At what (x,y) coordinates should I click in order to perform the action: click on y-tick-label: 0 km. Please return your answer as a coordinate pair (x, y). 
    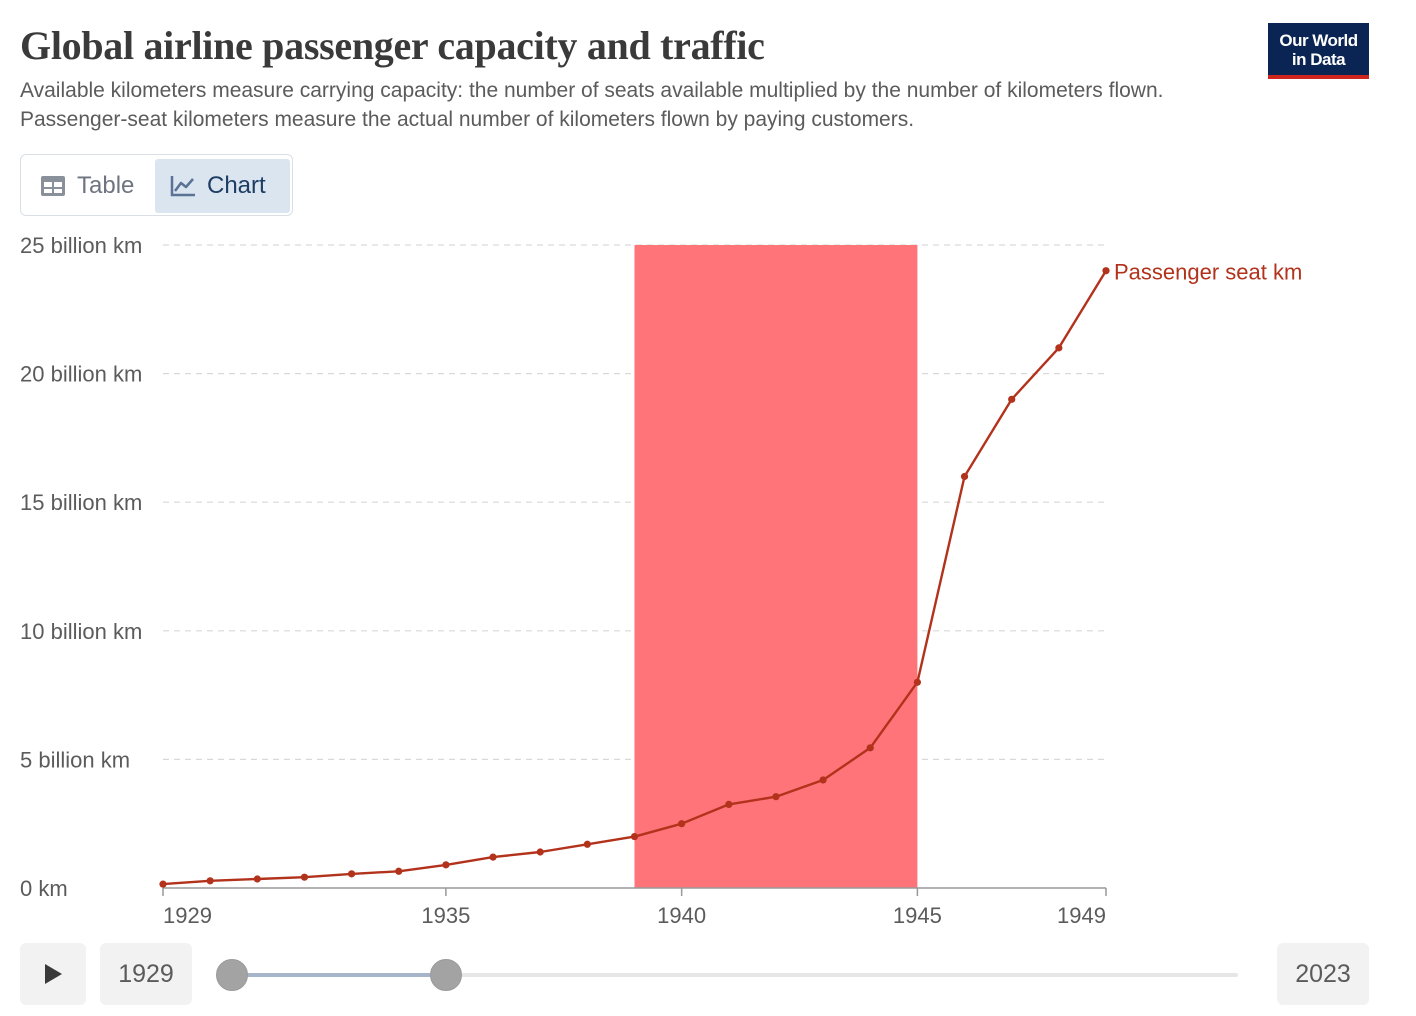
    Looking at the image, I should click on (44, 888).